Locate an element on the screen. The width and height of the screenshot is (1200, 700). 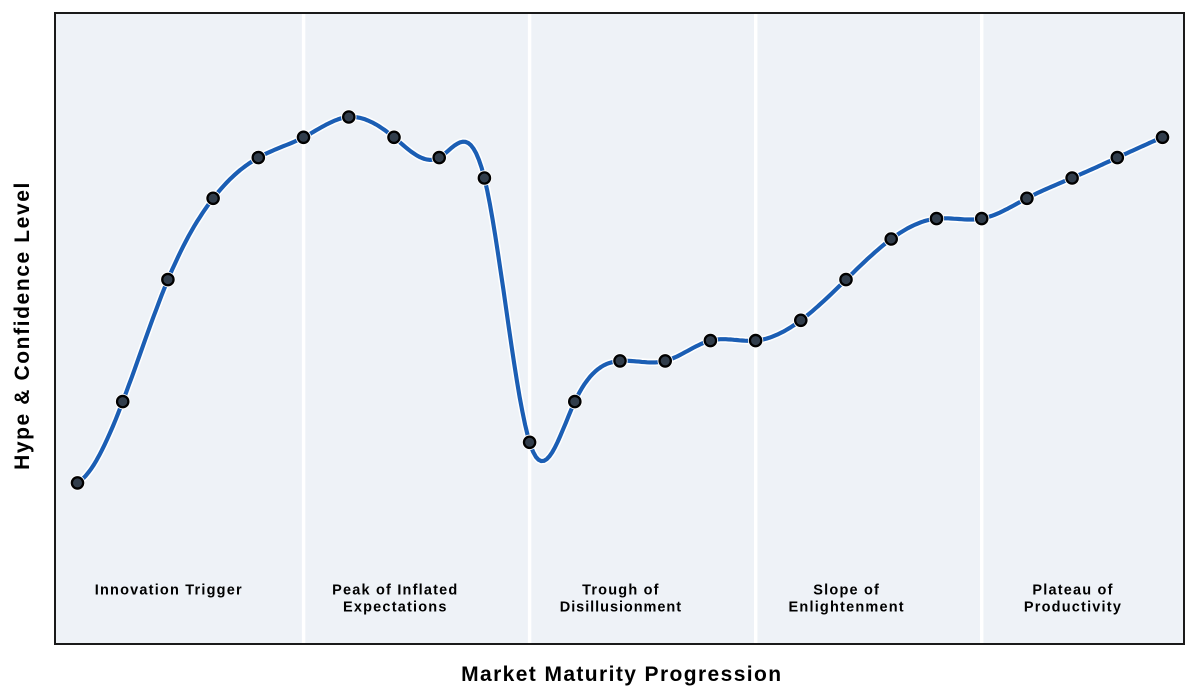
svg-text: Market Maturity Progression is located at coordinates (621, 674).